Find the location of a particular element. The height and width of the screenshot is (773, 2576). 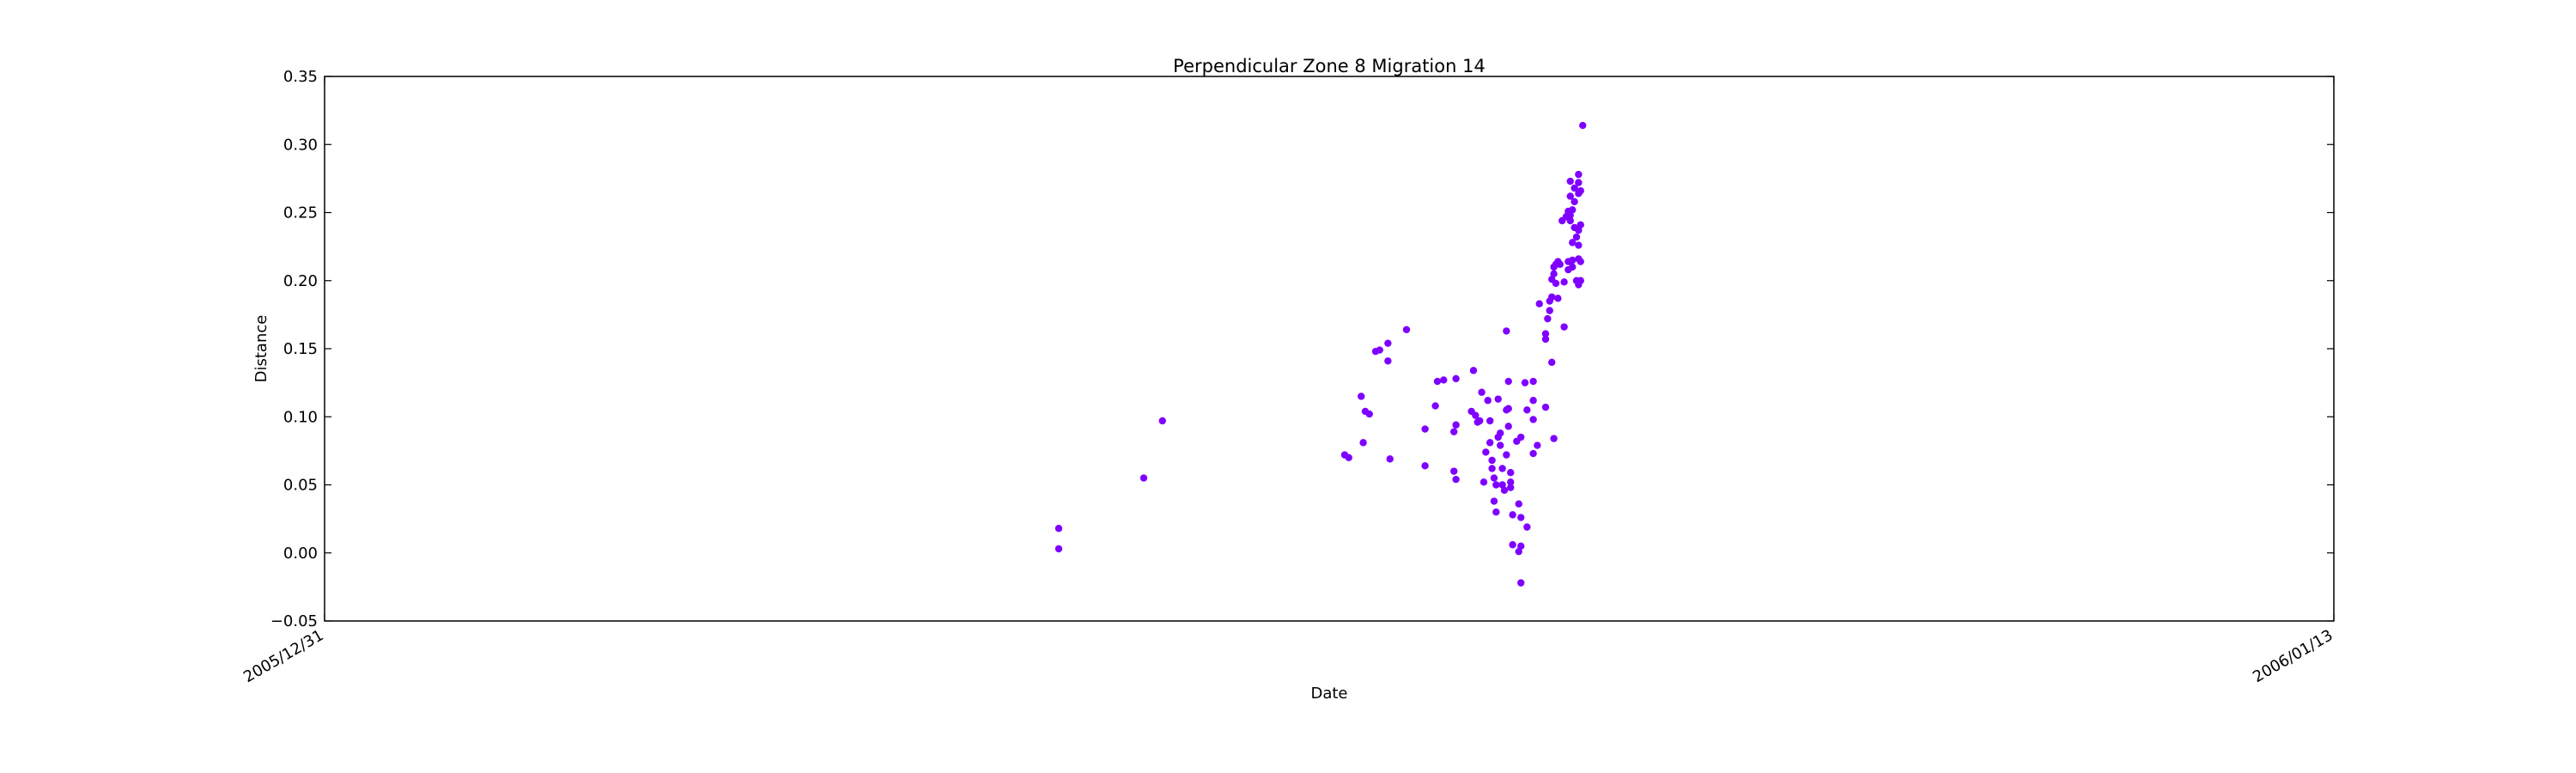

y-axis-label: Distance is located at coordinates (261, 349).